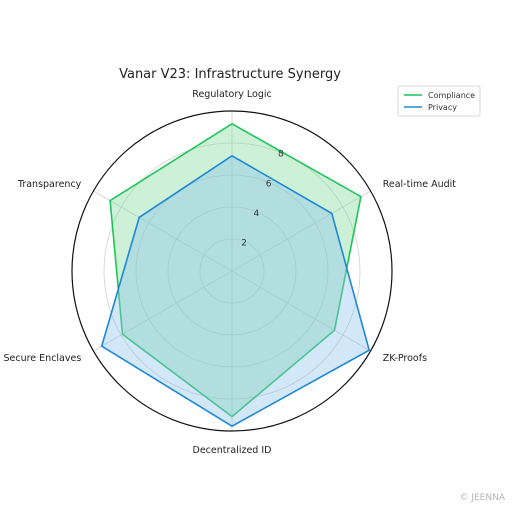  What do you see at coordinates (420, 184) in the screenshot?
I see `axis-label-1: Real-time Audit` at bounding box center [420, 184].